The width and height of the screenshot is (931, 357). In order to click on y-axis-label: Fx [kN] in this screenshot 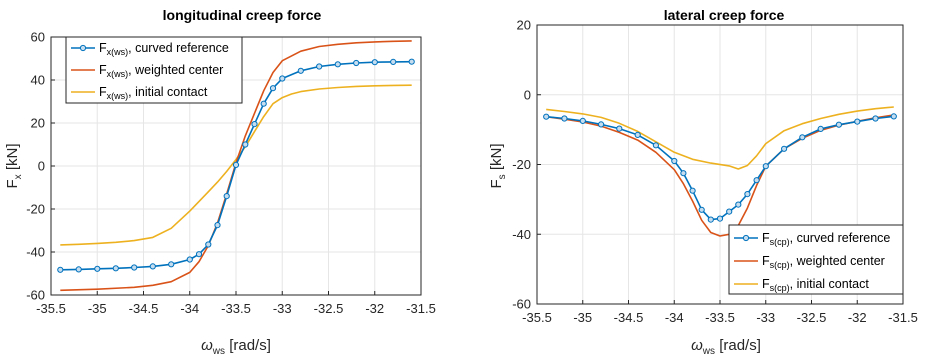, I will do `click(14, 165)`.